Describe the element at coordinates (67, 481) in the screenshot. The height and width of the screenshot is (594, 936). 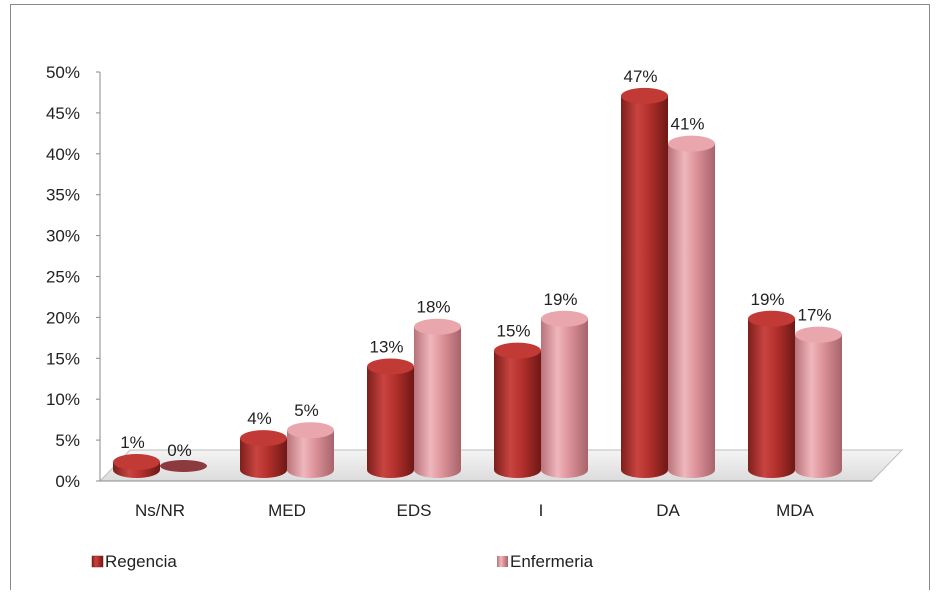
I see `y-tick-label: 0%` at that location.